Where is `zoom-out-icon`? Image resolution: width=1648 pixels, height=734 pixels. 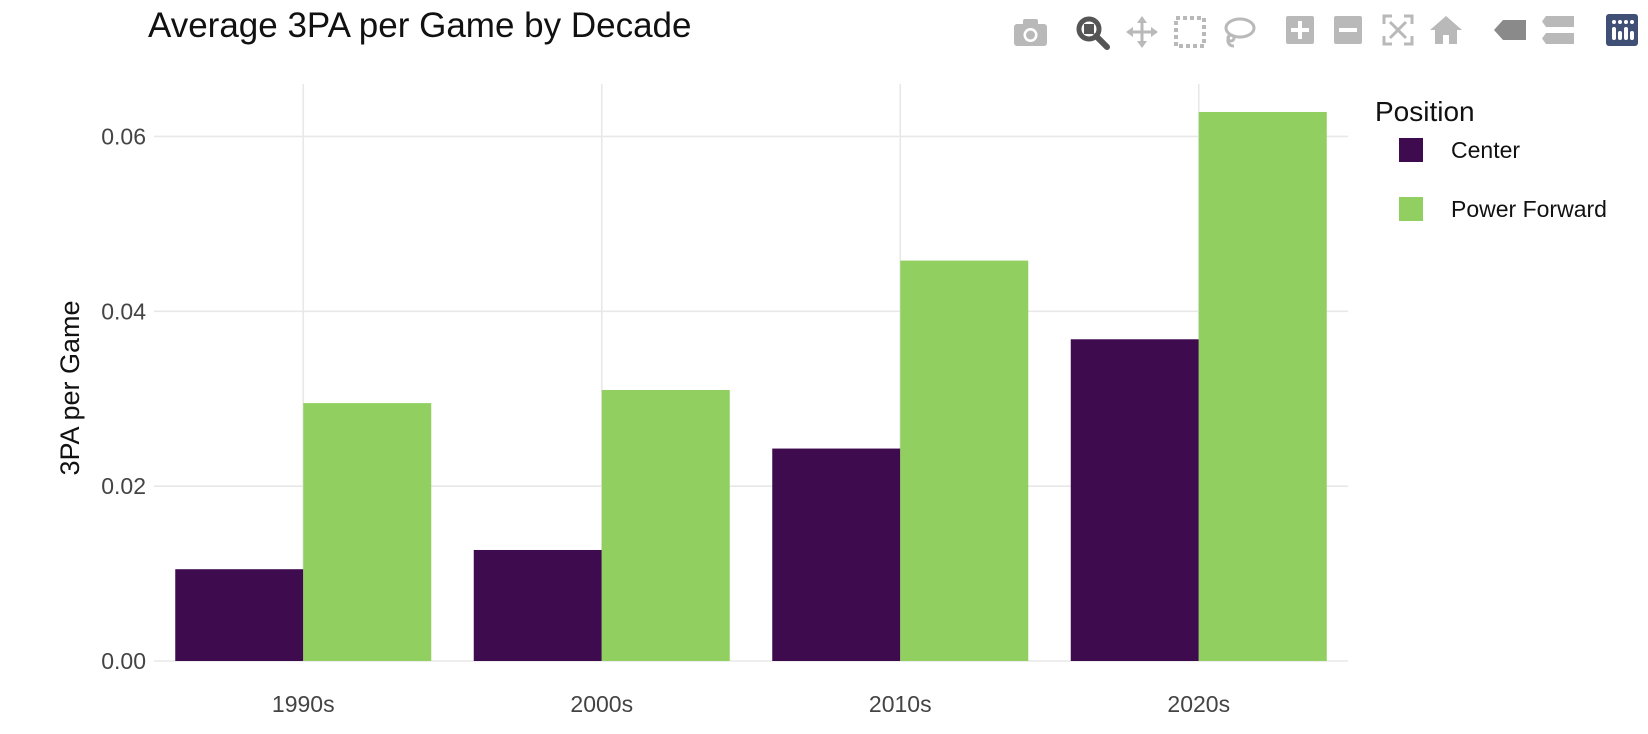
zoom-out-icon is located at coordinates (1348, 30).